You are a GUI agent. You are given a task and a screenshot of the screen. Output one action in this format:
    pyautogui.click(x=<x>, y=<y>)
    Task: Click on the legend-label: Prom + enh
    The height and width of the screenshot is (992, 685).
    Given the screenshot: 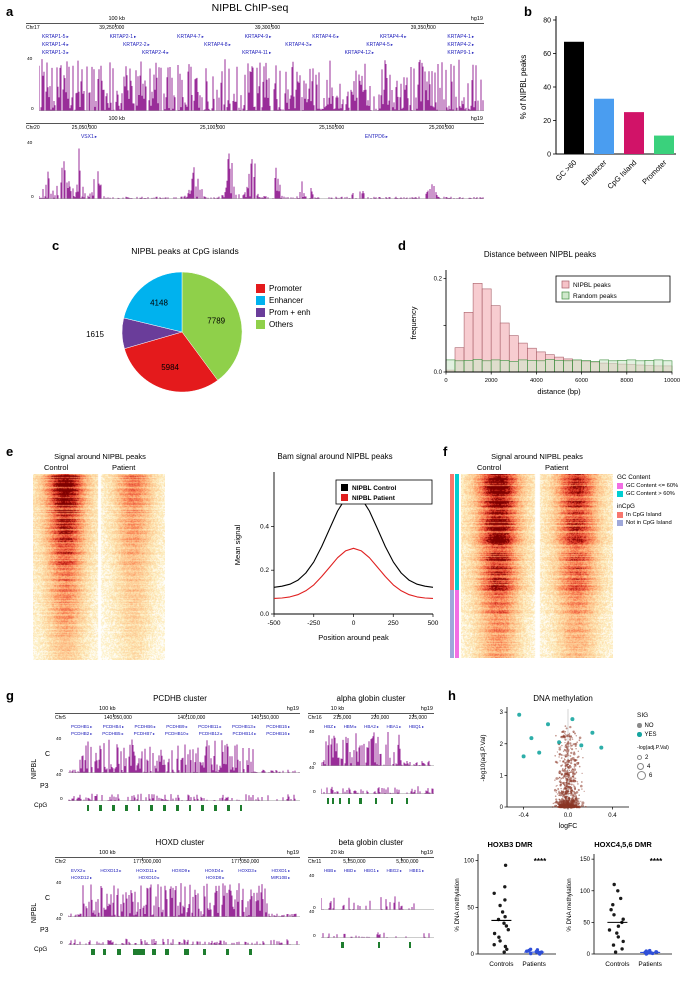 What is the action you would take?
    pyautogui.click(x=290, y=312)
    